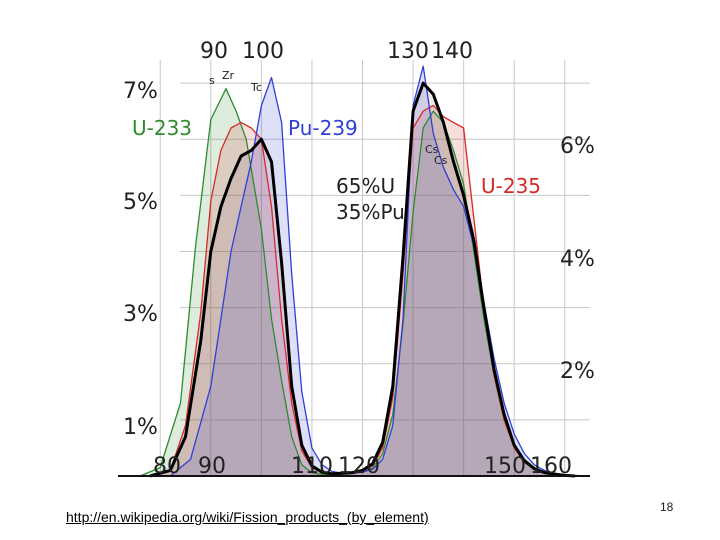 The image size is (720, 540). Describe the element at coordinates (323, 128) in the screenshot. I see `legend-label-pu239: Pu-239` at that location.